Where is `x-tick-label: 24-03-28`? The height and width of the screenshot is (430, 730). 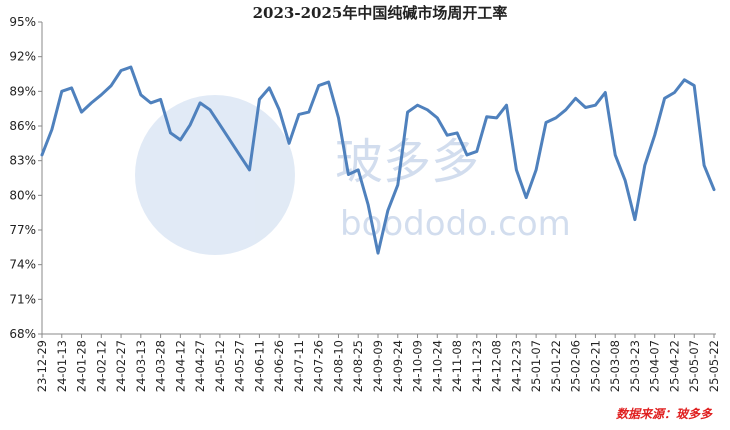
x-tick-label: 24-03-28 is located at coordinates (161, 366).